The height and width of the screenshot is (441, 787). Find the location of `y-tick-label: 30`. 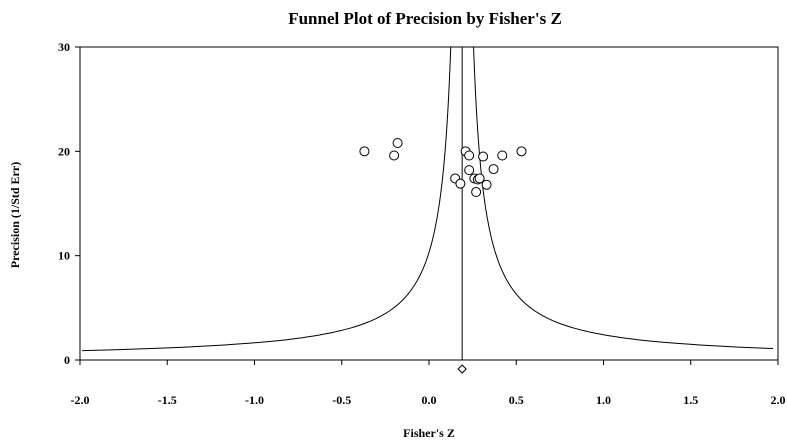

y-tick-label: 30 is located at coordinates (64, 47).